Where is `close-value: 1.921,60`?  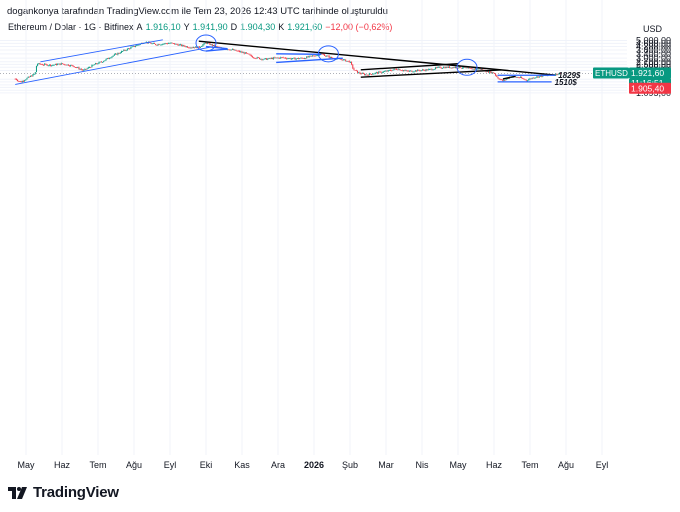 close-value: 1.921,60 is located at coordinates (305, 27).